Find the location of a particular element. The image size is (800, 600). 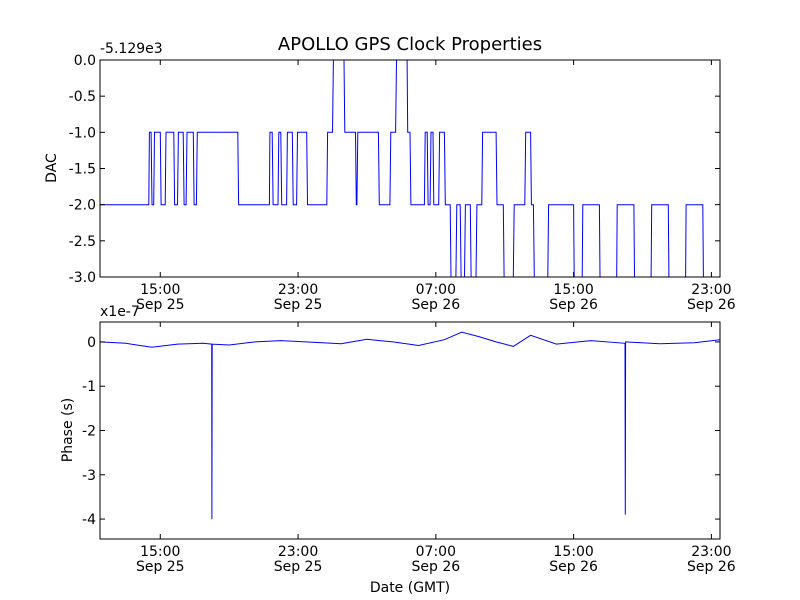

y-tick-label: -2.5 is located at coordinates (82, 242).